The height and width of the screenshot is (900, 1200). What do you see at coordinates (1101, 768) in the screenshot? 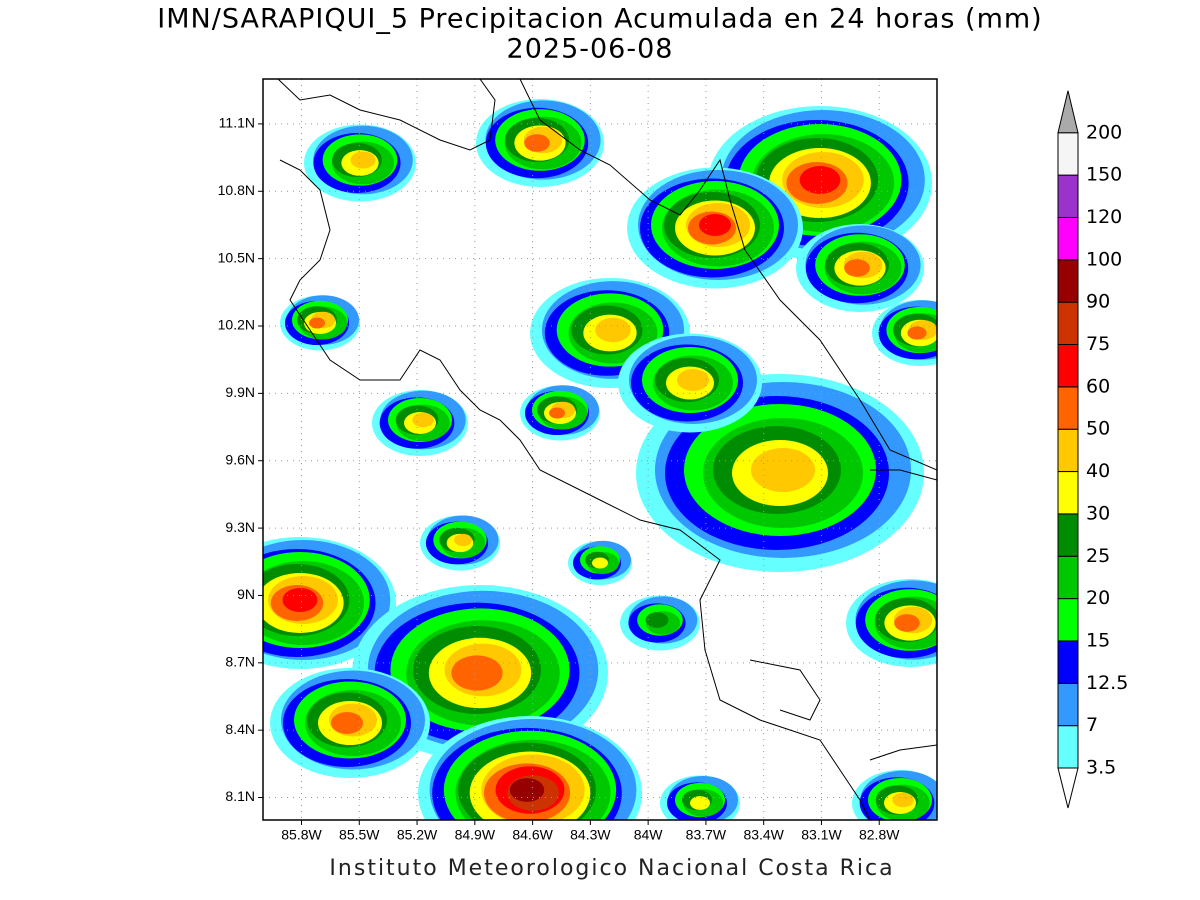
I see `colorbar-label: 3.5` at bounding box center [1101, 768].